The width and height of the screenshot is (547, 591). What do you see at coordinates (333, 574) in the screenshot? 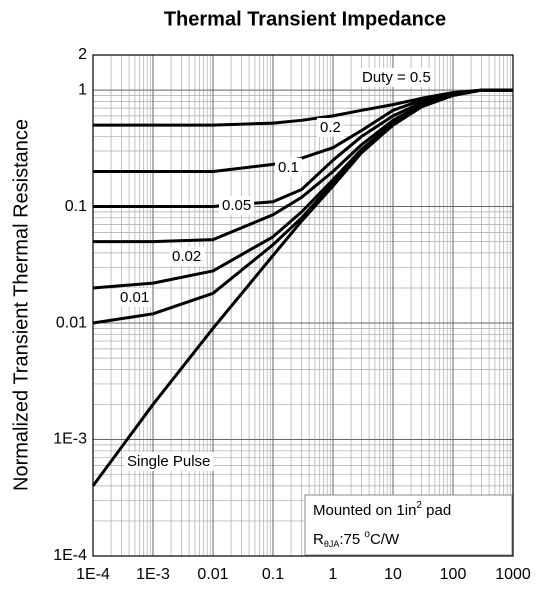
I see `x-tick-label: 1` at bounding box center [333, 574].